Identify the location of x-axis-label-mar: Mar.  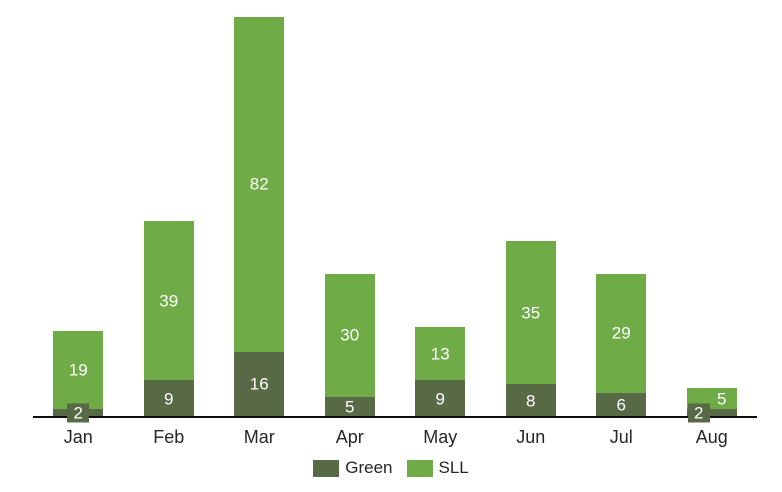
(259, 437).